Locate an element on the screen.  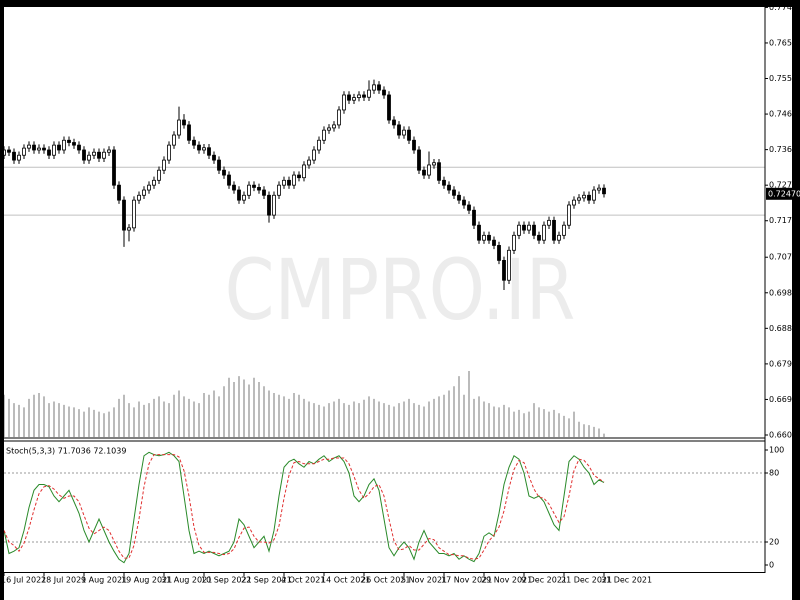
y-tick-label: 0.68875 is located at coordinates (784, 328).